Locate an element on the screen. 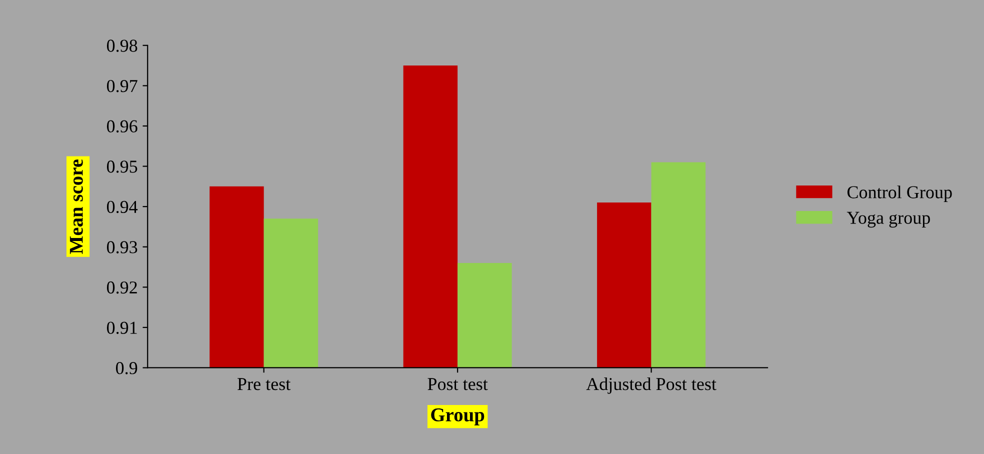 Image resolution: width=984 pixels, height=454 pixels. y-tick-label: 0.98 is located at coordinates (122, 46).